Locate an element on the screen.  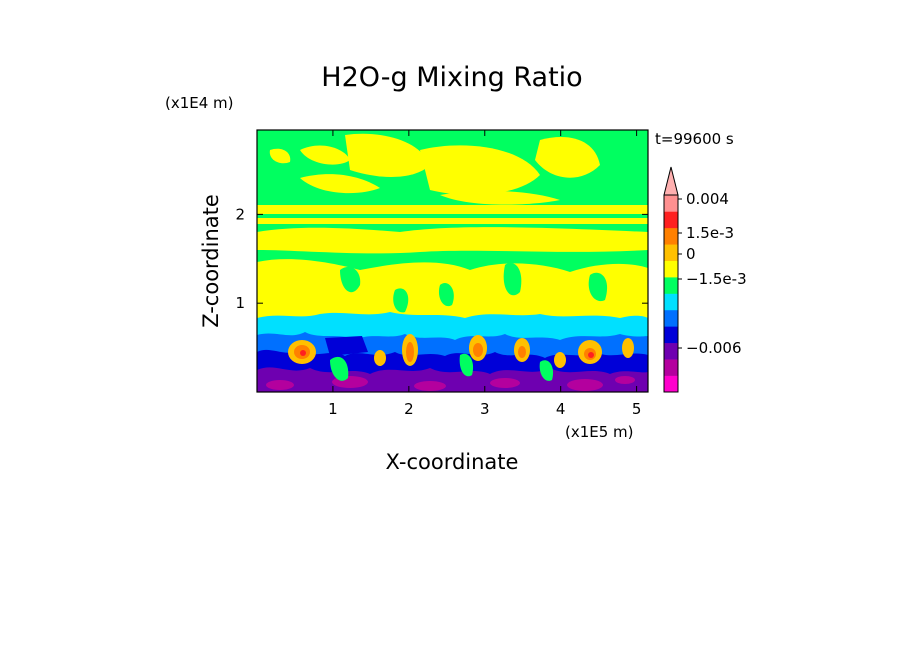
colorbar-label: −1.5e-3 is located at coordinates (716, 279).